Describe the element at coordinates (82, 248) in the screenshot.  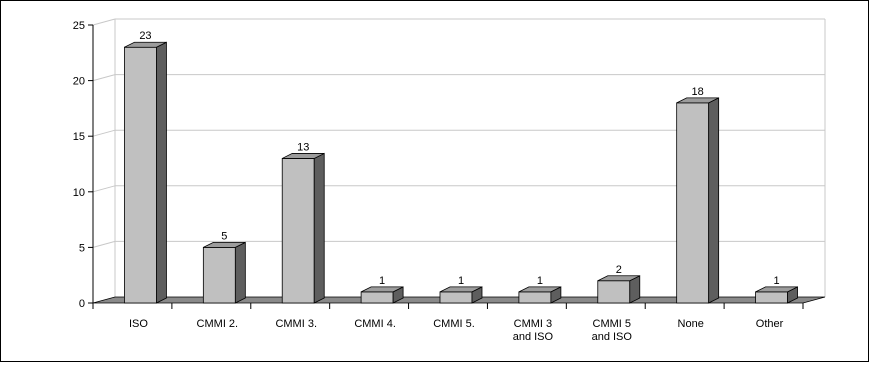
I see `y-tick-label-1: 5` at that location.